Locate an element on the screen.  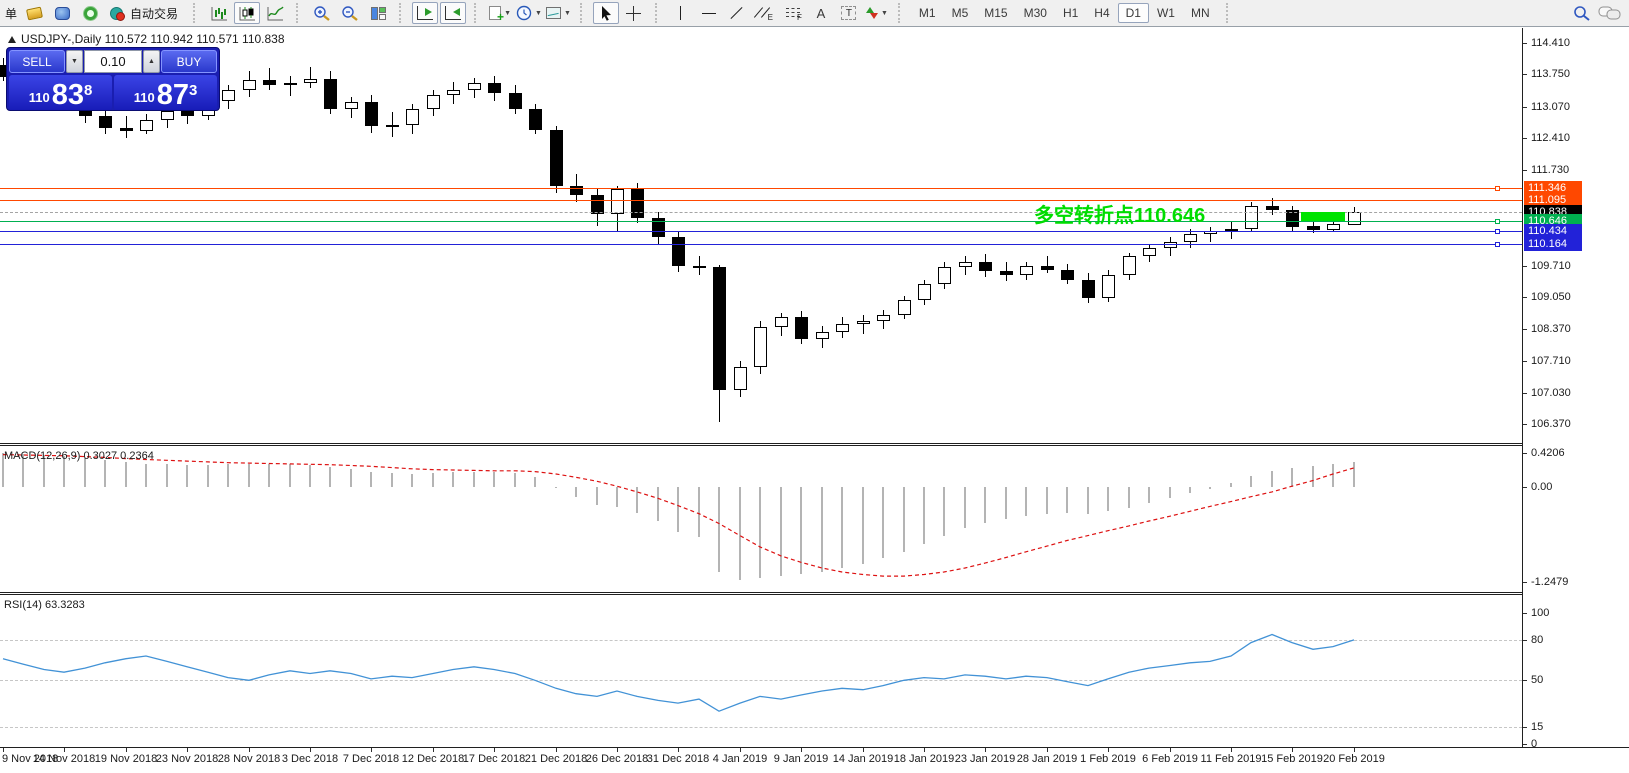
line-chart-button is located at coordinates (275, 13).